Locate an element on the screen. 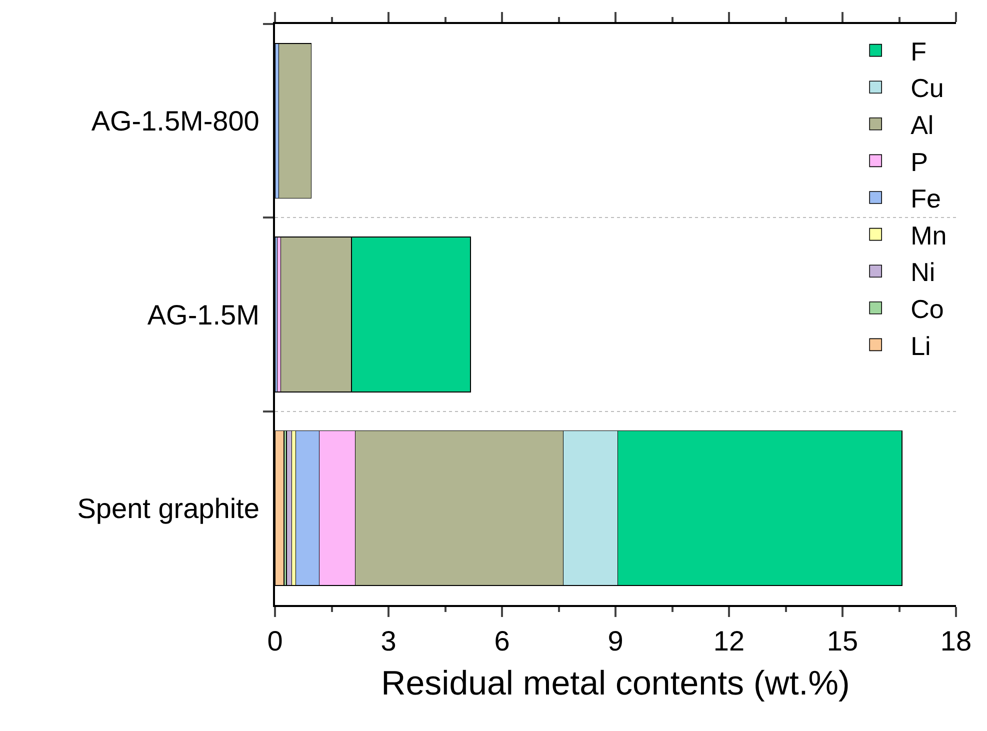 The image size is (987, 731). x-tick-label: 12 is located at coordinates (729, 641).